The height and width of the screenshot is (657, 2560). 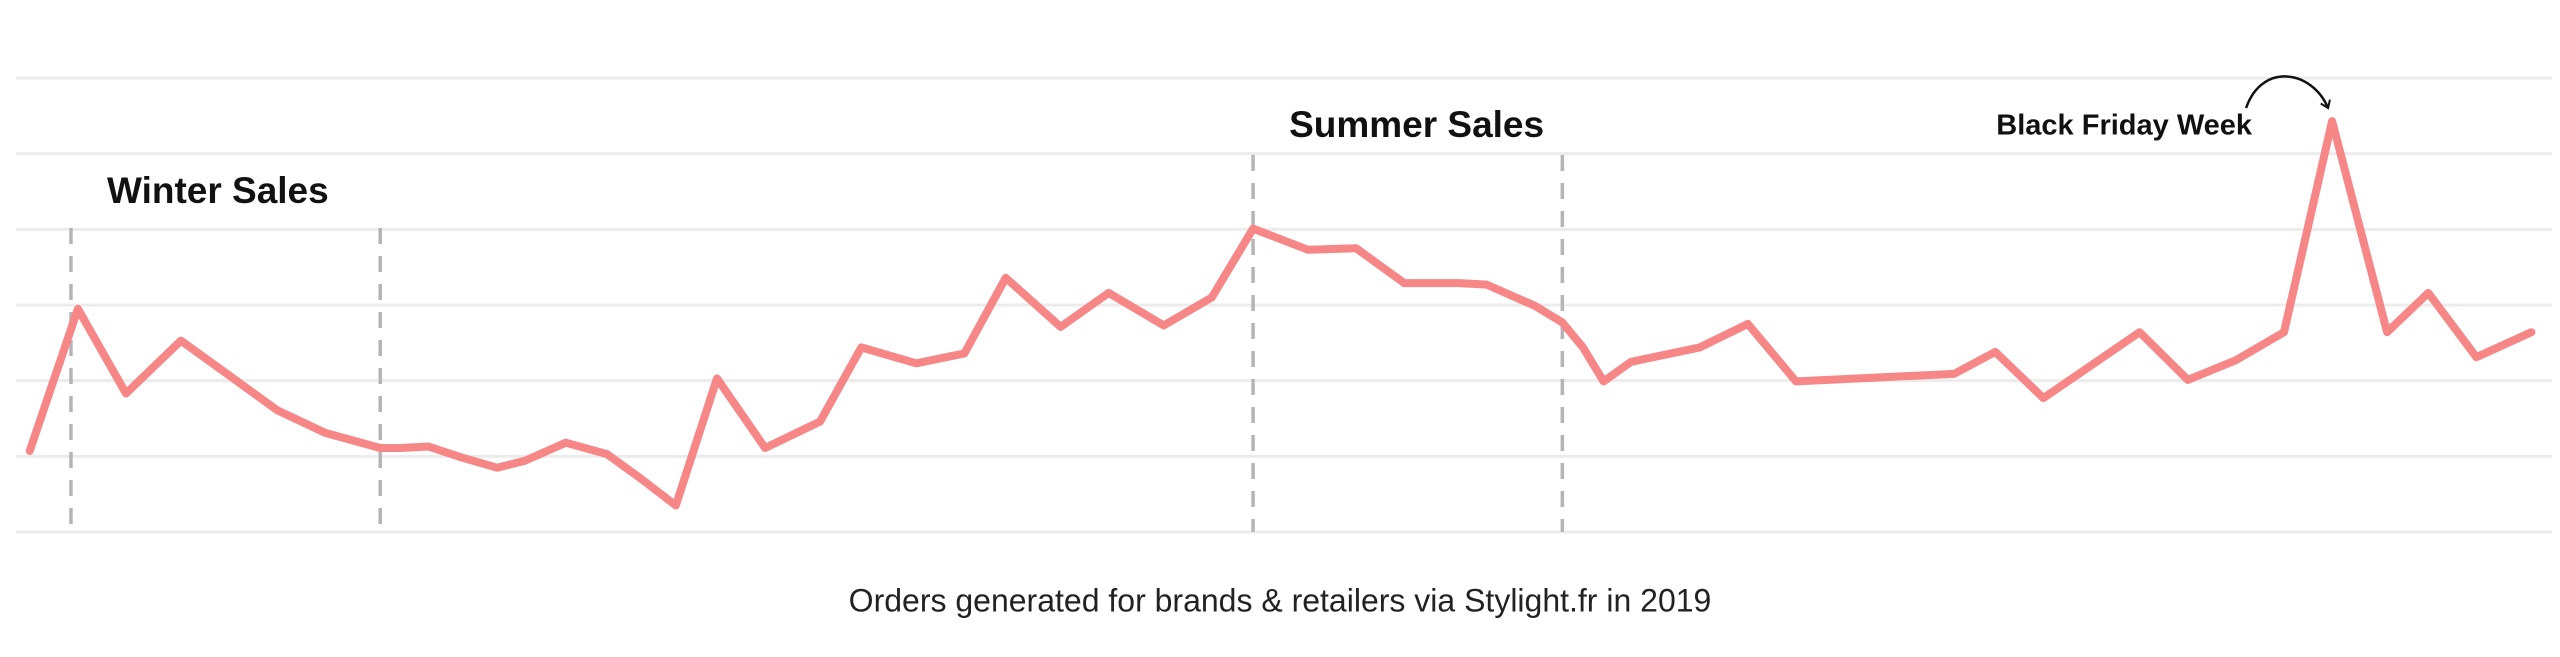 I want to click on annotation-label: Black Friday Week, so click(x=2124, y=126).